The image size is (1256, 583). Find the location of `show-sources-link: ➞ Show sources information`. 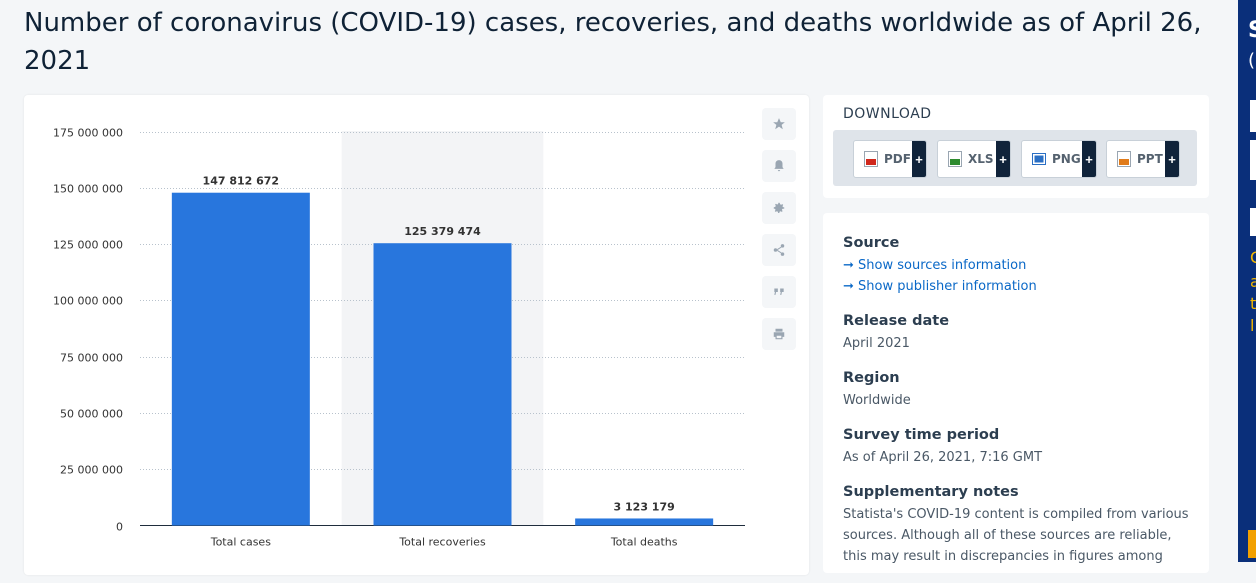

show-sources-link: ➞ Show sources information is located at coordinates (935, 265).